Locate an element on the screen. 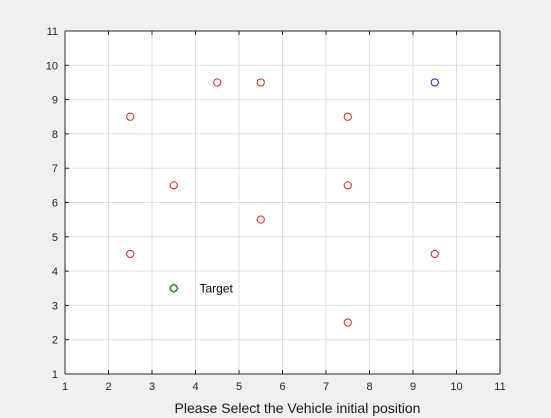  x-tick-label-6: 7 is located at coordinates (326, 387).